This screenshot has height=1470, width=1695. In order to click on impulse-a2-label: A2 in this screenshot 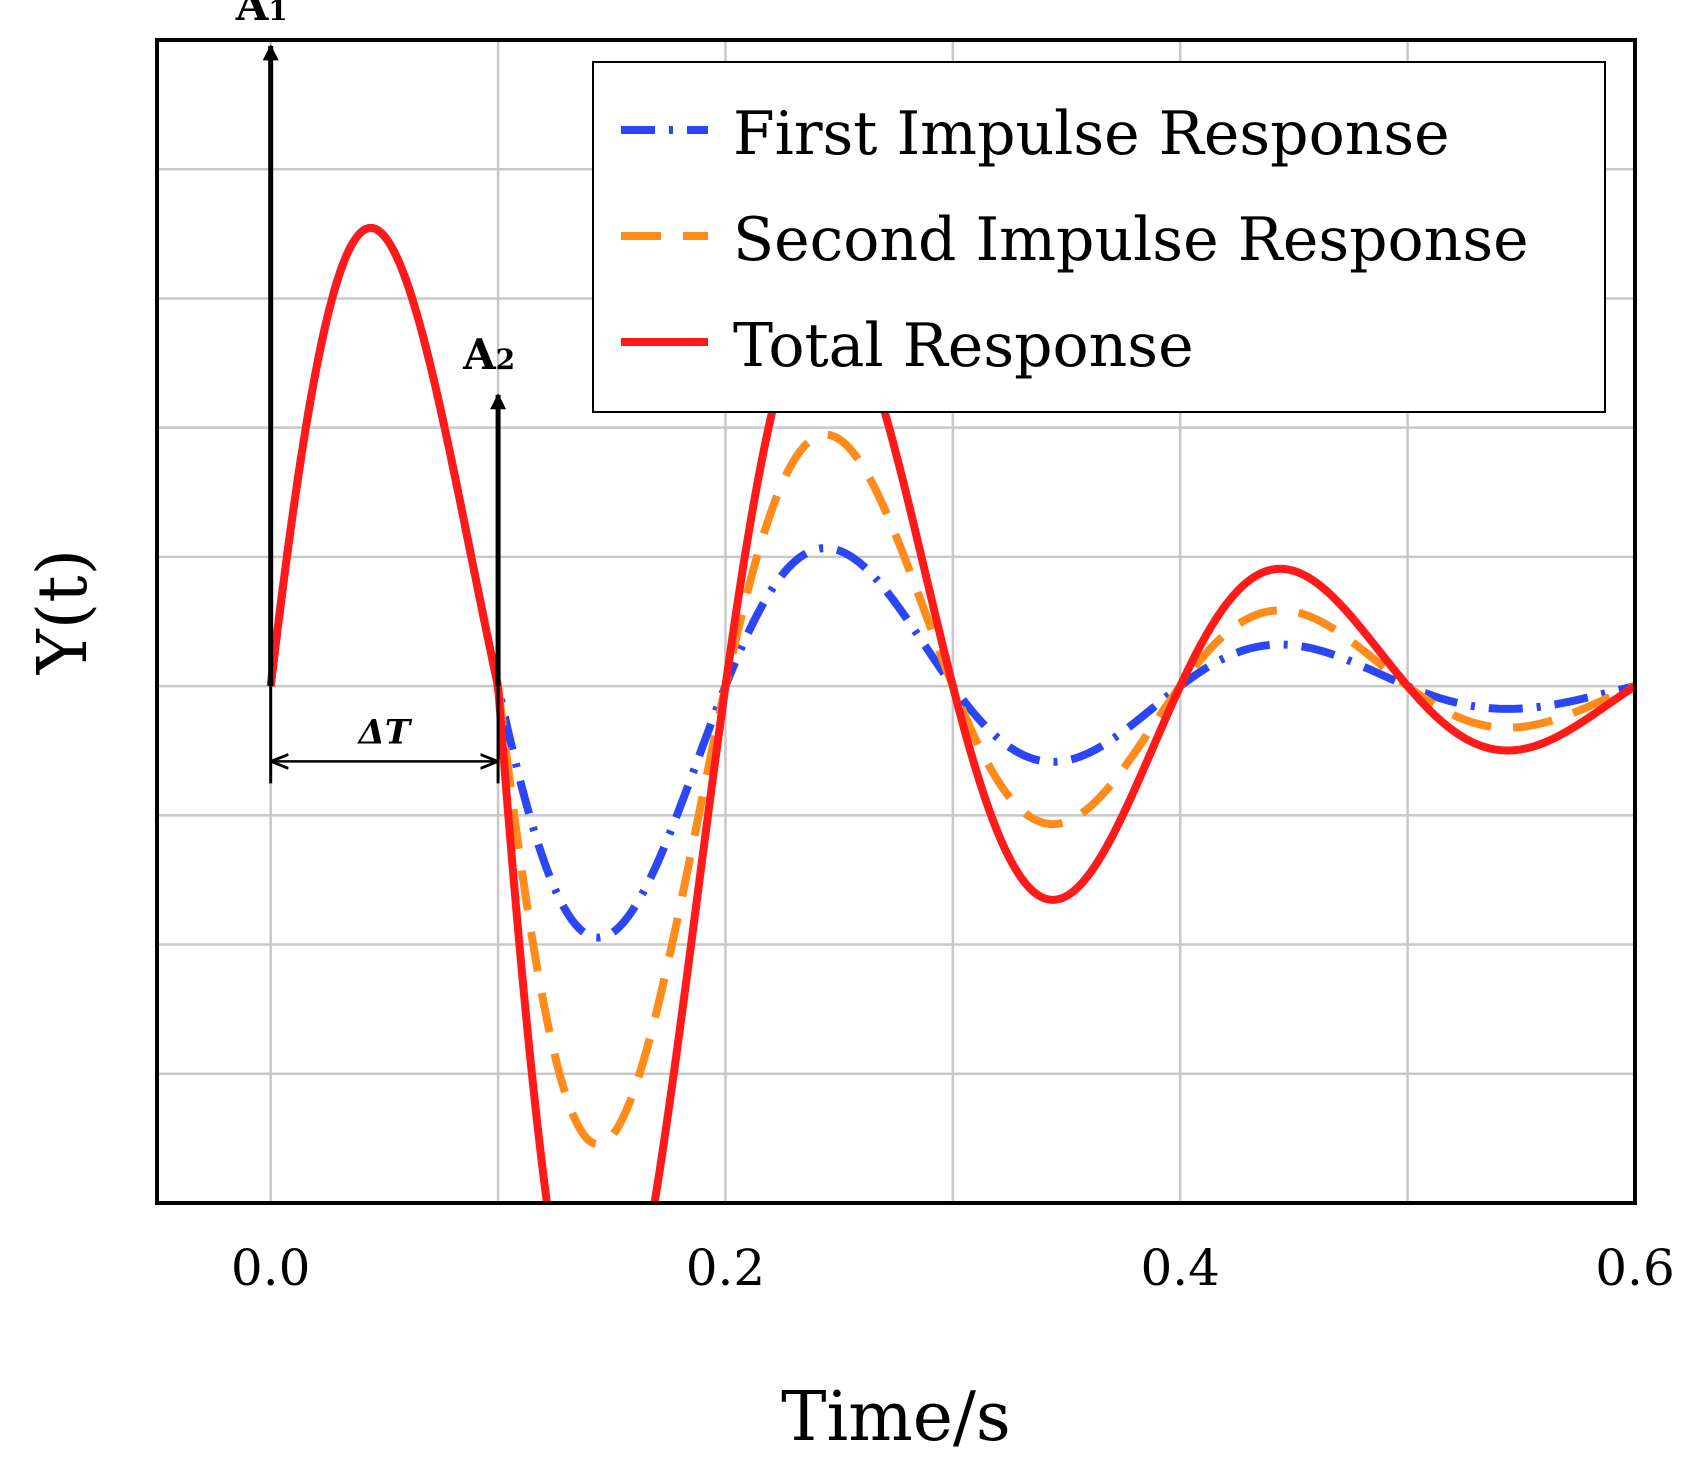, I will do `click(488, 354)`.